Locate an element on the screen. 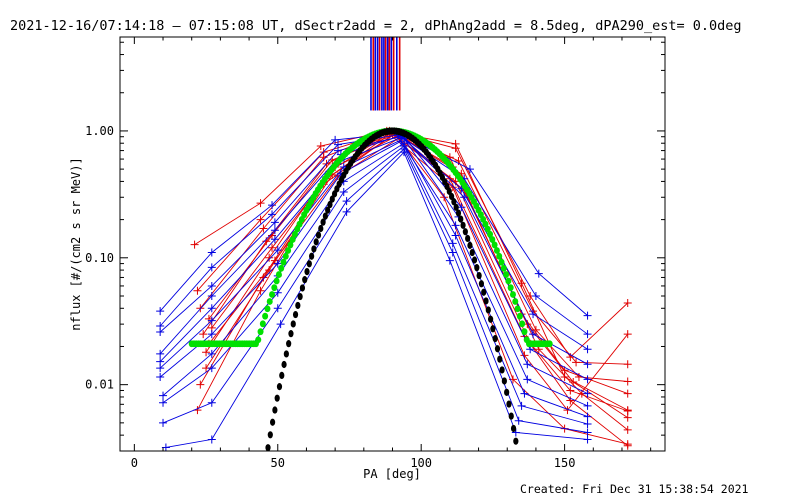  x-tick-label: 50 is located at coordinates (278, 463).